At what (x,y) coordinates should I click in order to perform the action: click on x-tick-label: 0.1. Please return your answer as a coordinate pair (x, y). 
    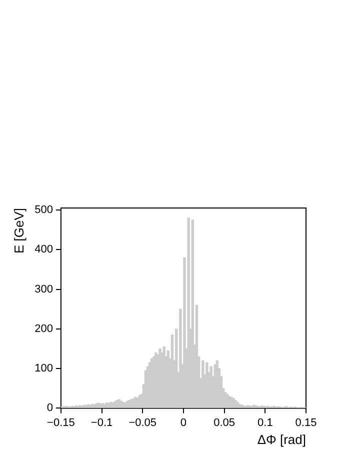
    Looking at the image, I should click on (265, 422).